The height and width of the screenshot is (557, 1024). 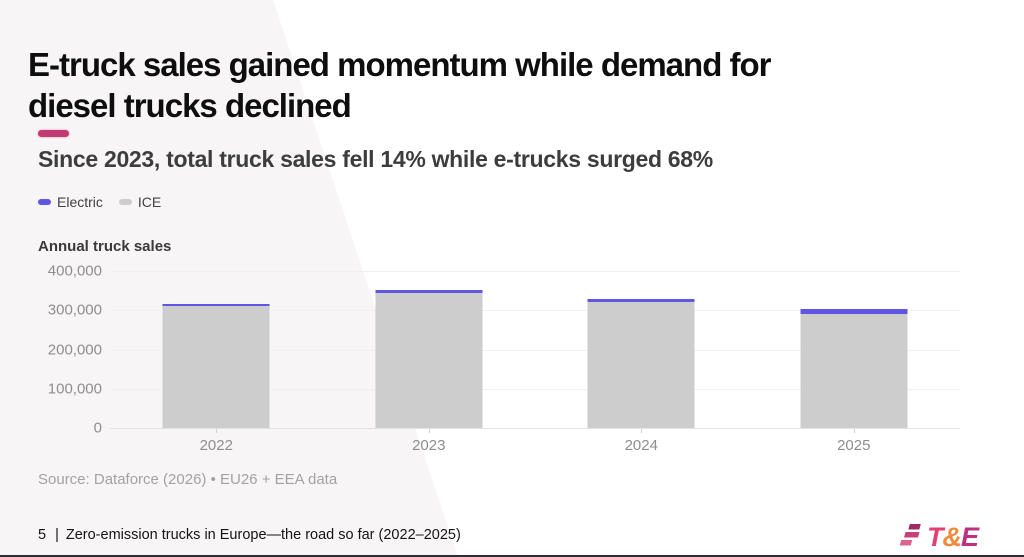 What do you see at coordinates (641, 300) in the screenshot?
I see `bar-2024-electric` at bounding box center [641, 300].